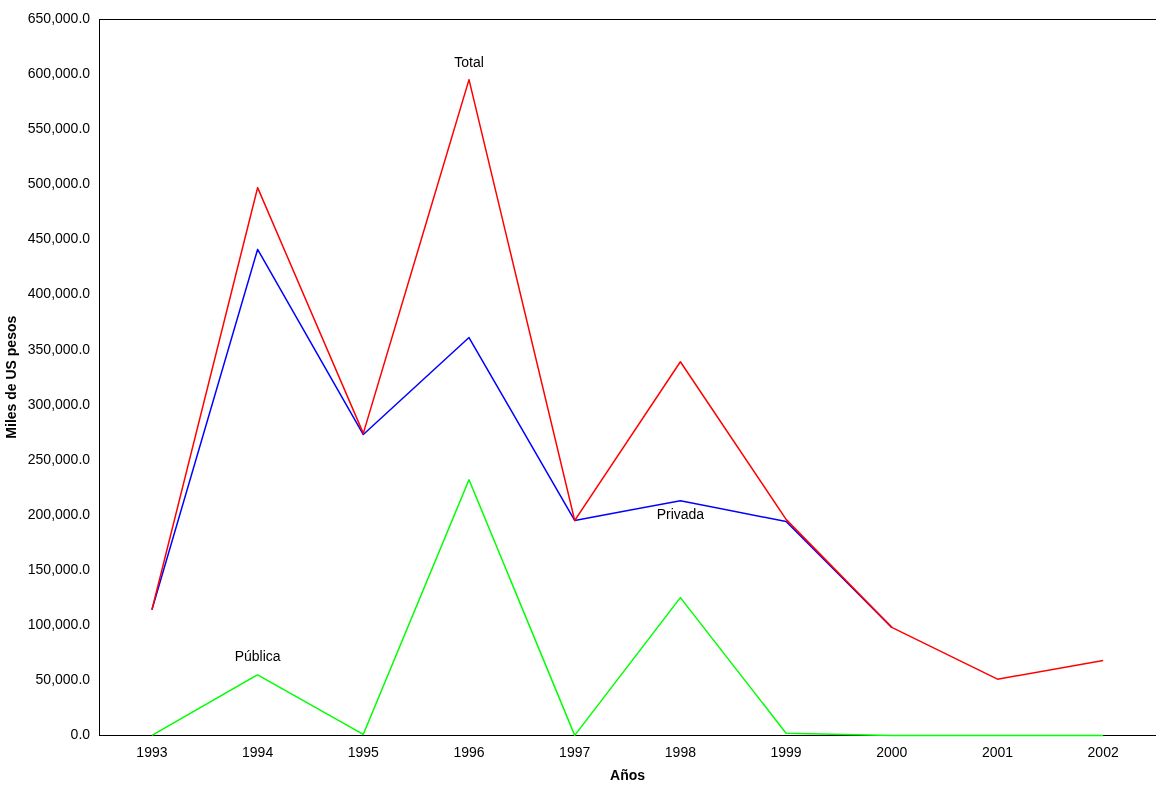 This screenshot has width=1156, height=789. Describe the element at coordinates (152, 751) in the screenshot. I see `x-tick-label: 1993` at that location.